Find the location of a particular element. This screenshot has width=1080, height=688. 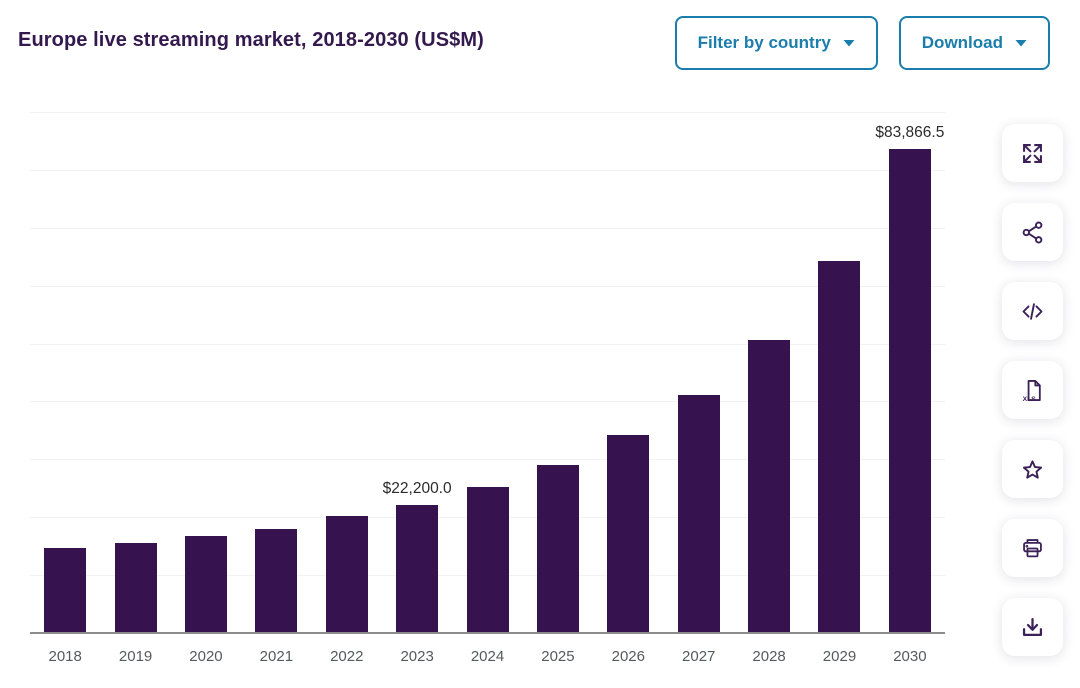

bar-column-2025 is located at coordinates (558, 373).